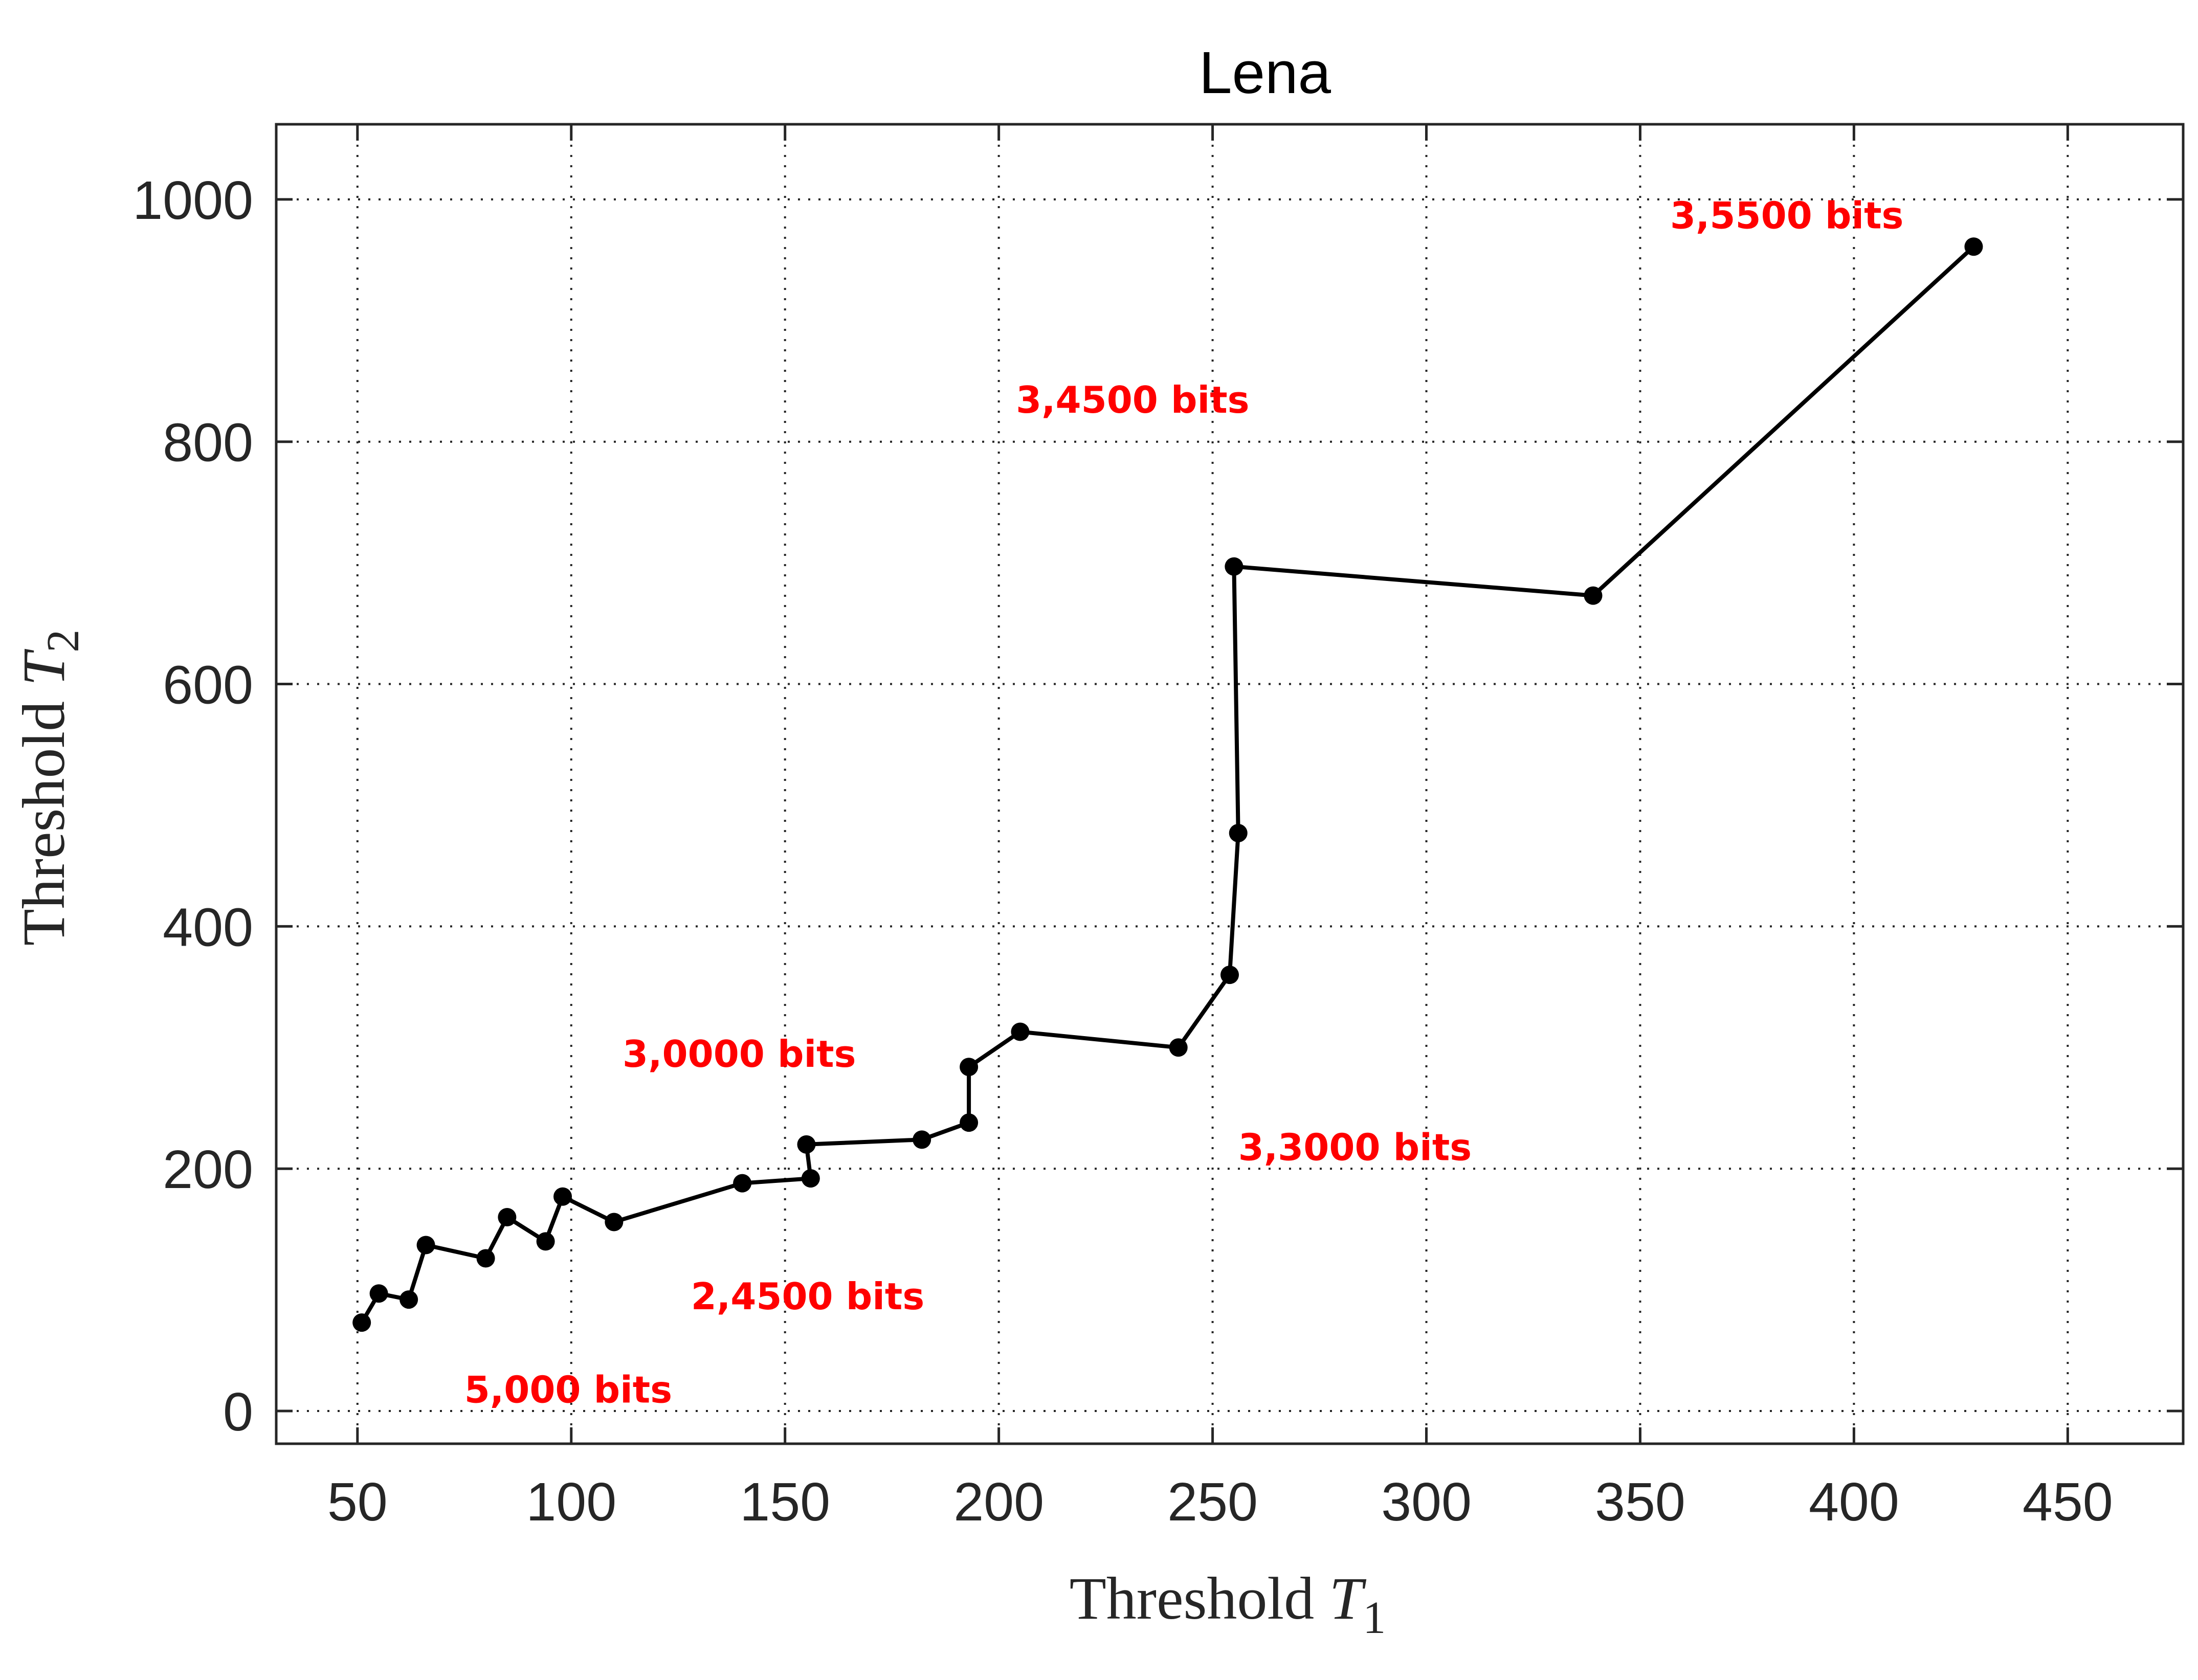 This screenshot has height=1680, width=2198. Describe the element at coordinates (1265, 72) in the screenshot. I see `chart-title: Lena` at that location.